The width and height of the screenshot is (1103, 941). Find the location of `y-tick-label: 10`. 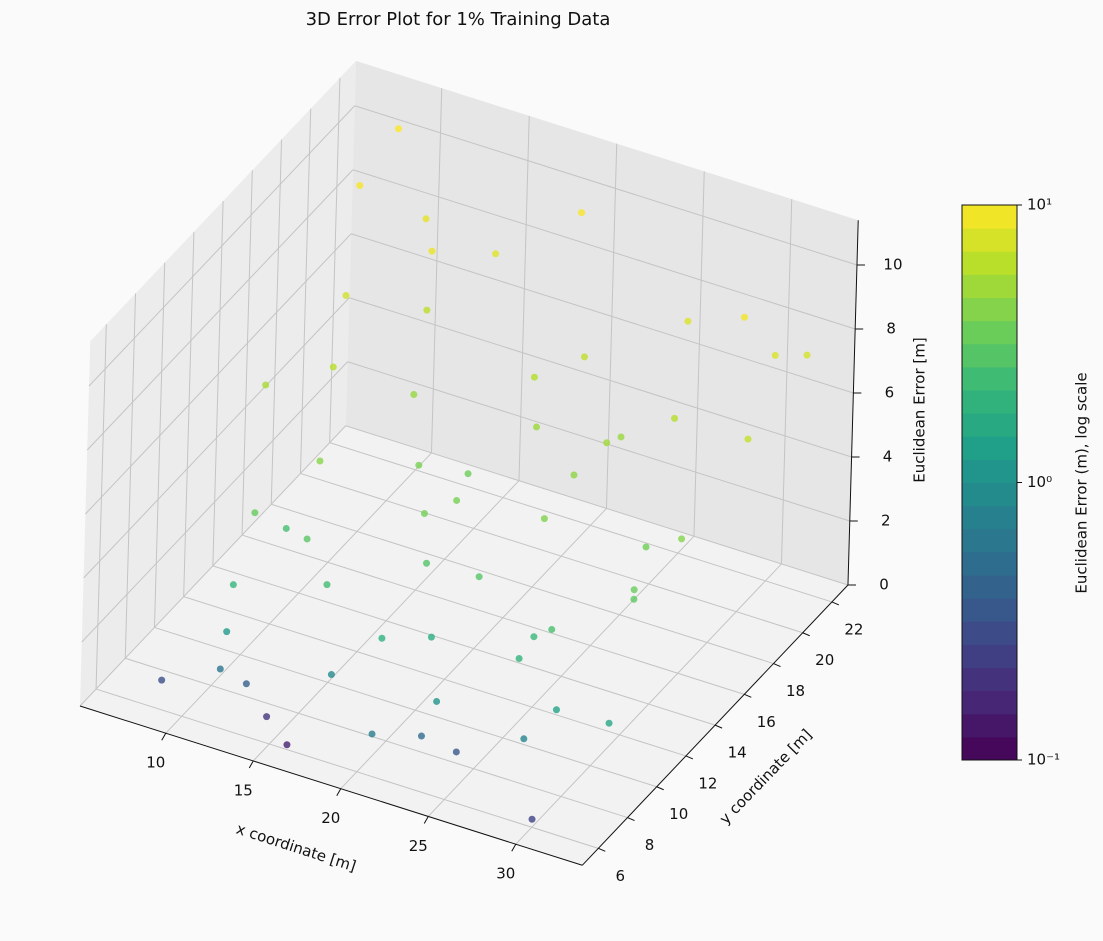

y-tick-label: 10 is located at coordinates (678, 814).